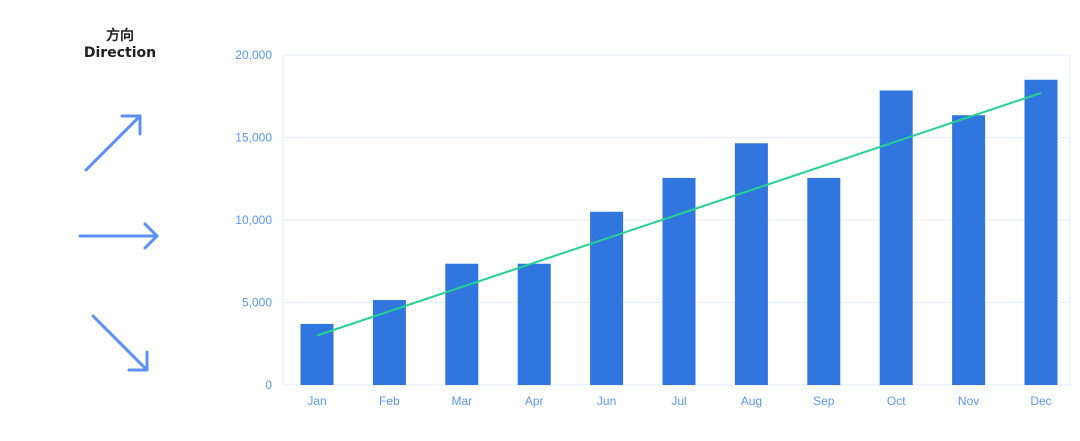 The height and width of the screenshot is (441, 1080). Describe the element at coordinates (268, 385) in the screenshot. I see `y-tick-label: 0` at that location.